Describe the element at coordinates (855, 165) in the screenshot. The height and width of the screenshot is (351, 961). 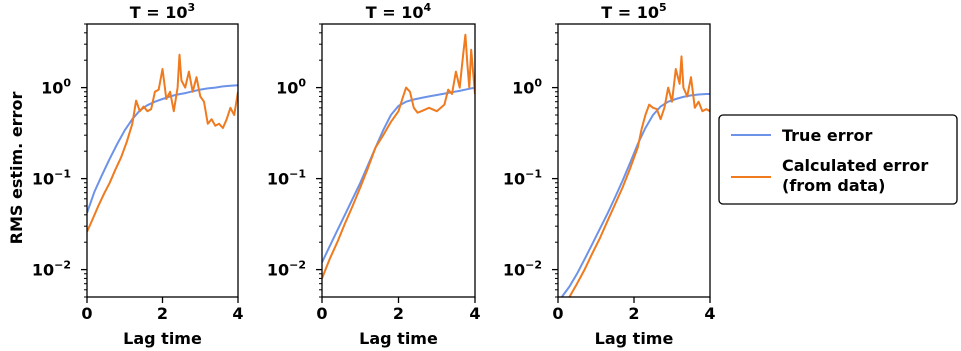
I see `legend-label-calculated-error-line1: Calculated error` at that location.